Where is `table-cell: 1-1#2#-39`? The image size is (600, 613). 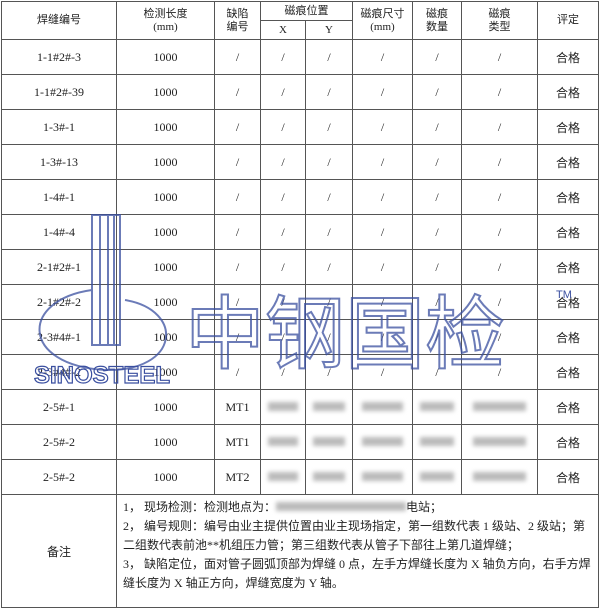
table-cell: 1-1#2#-39 is located at coordinates (59, 92).